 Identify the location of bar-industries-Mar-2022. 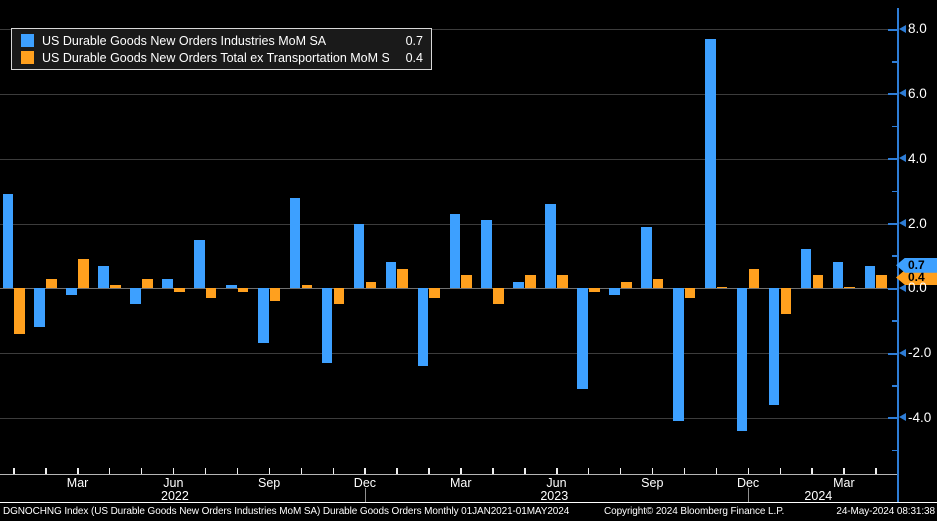
(71, 291).